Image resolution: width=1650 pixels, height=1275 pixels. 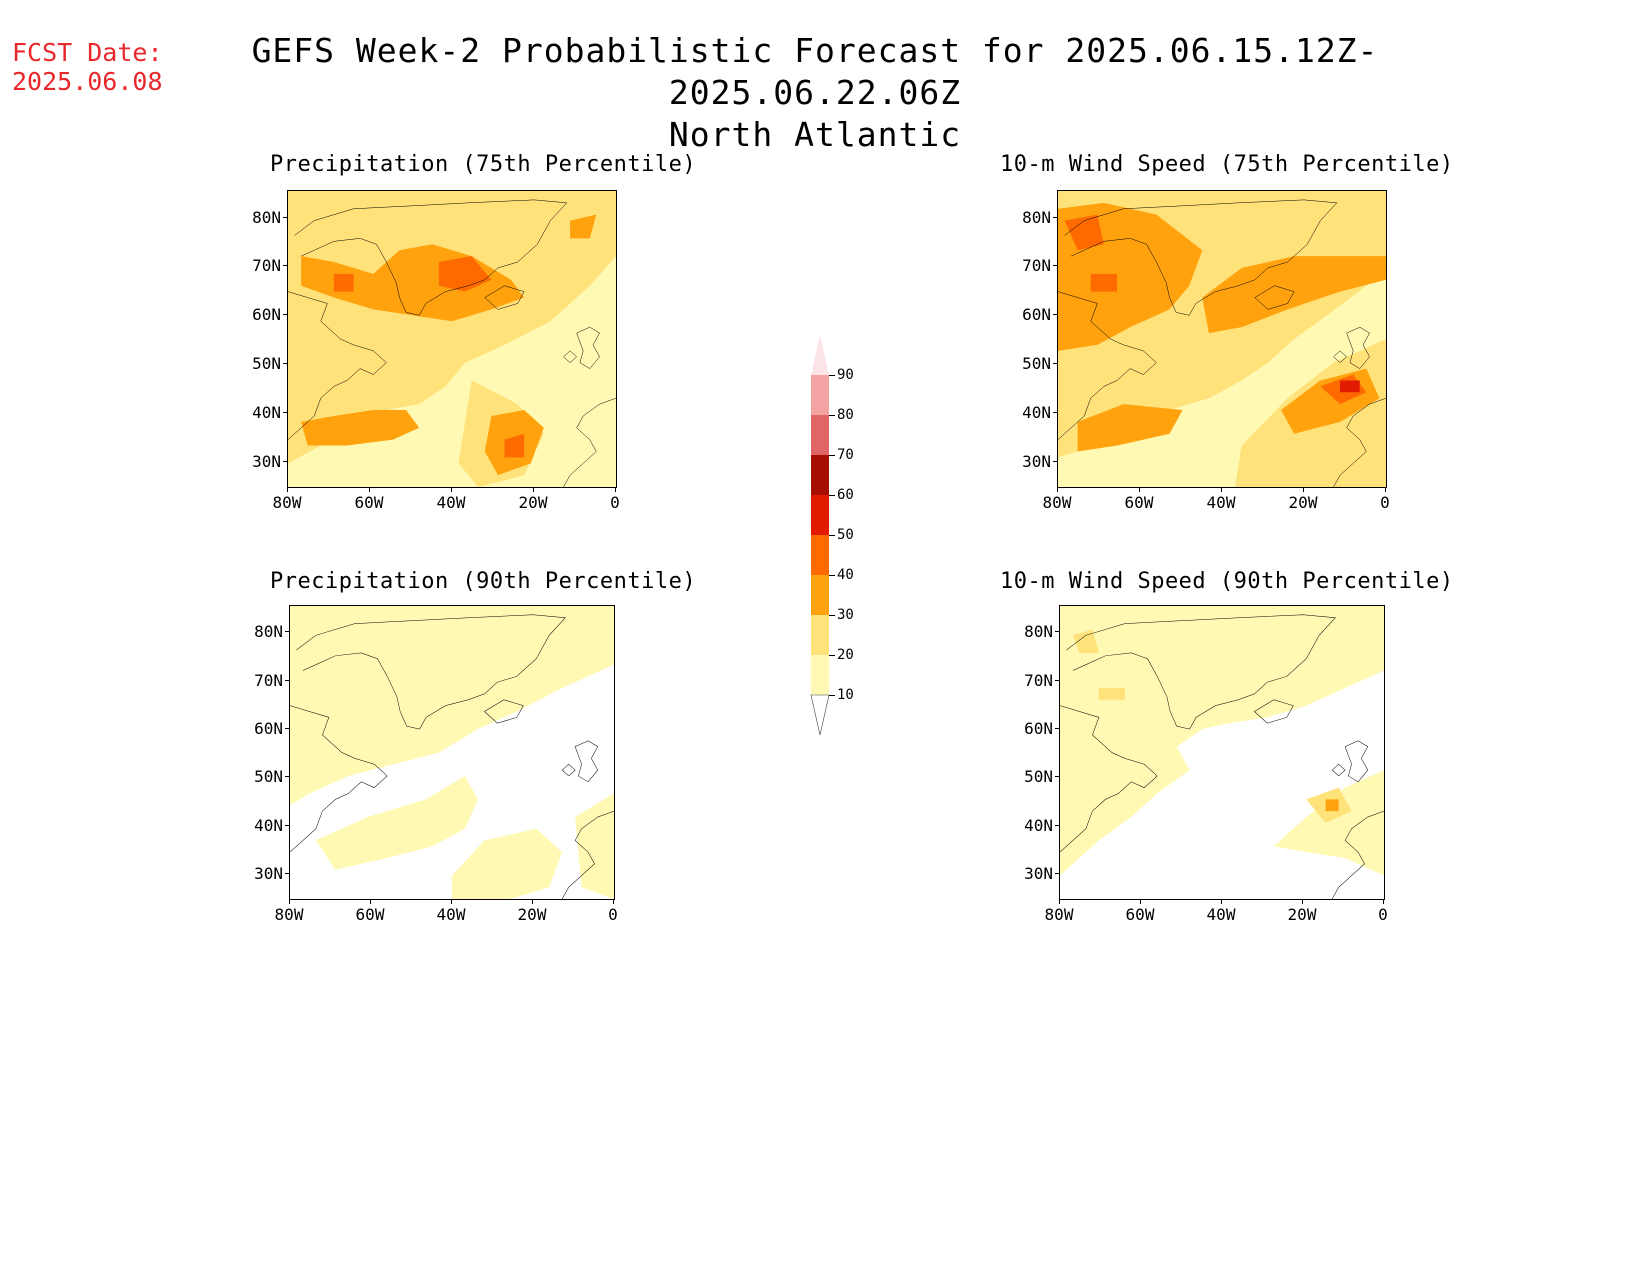 I want to click on lon-tick-label: 20W, so click(x=1303, y=502).